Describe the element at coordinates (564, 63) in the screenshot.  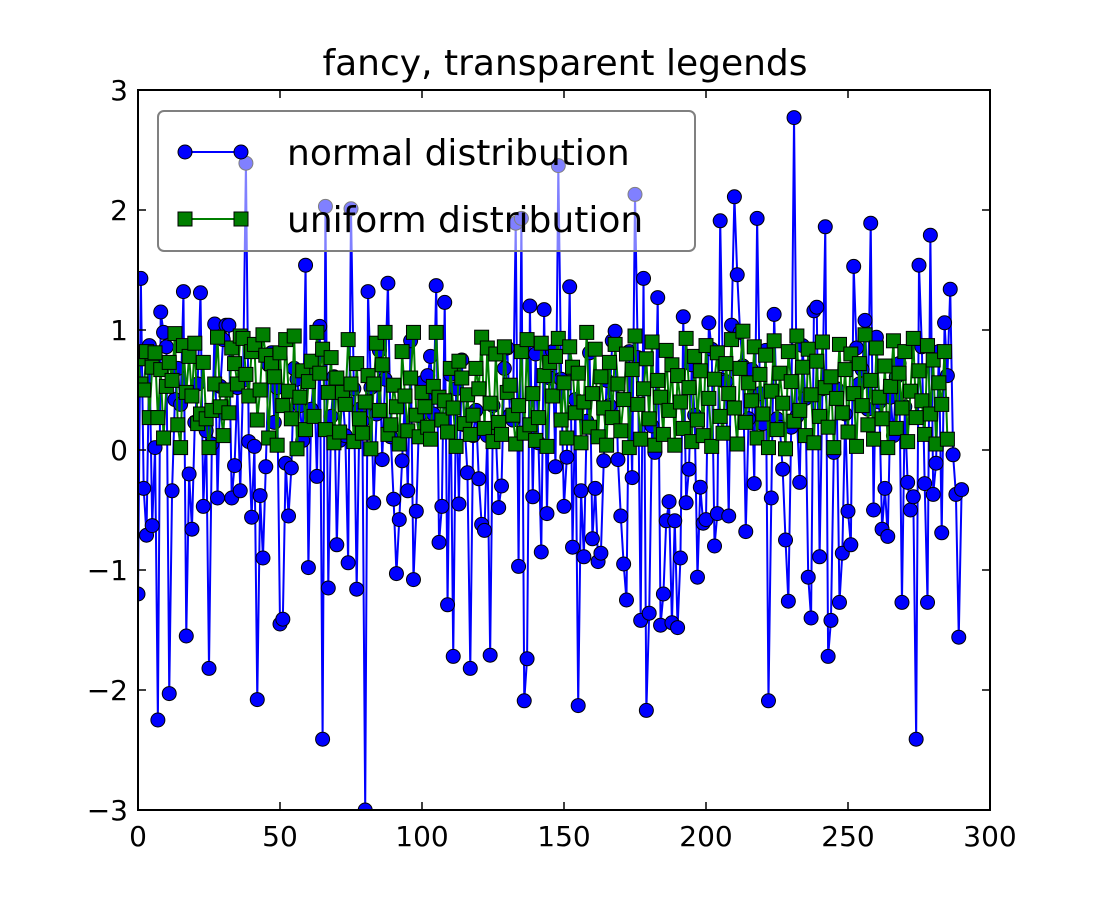
I see `chart-title: fancy, transparent legends` at that location.